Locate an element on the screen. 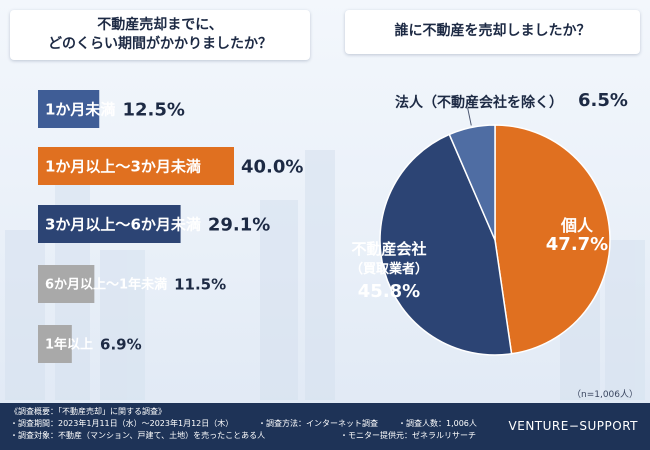  survey-overview: 《調査概要：「不動産売却」に関する調査》 is located at coordinates (88, 411).